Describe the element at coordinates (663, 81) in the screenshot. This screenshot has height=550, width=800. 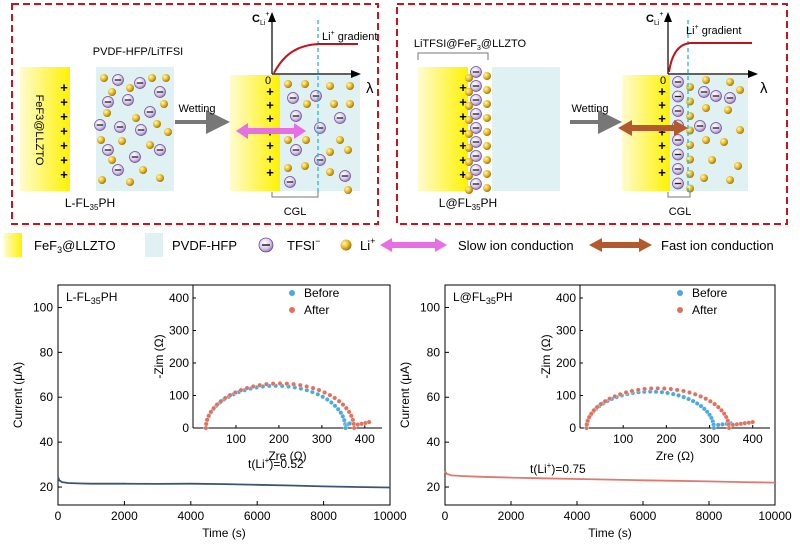
I see `right-origin-label: 0` at that location.